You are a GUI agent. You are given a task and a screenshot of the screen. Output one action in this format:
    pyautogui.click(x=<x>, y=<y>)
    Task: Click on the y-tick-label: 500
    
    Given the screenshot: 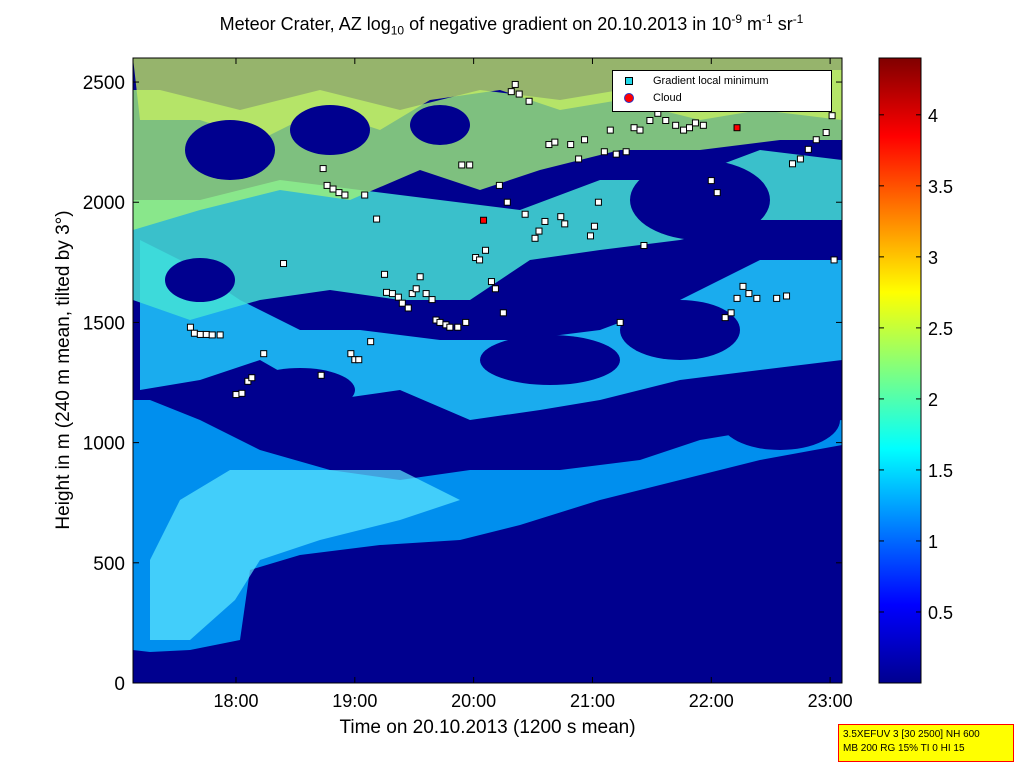 What is the action you would take?
    pyautogui.click(x=109, y=564)
    